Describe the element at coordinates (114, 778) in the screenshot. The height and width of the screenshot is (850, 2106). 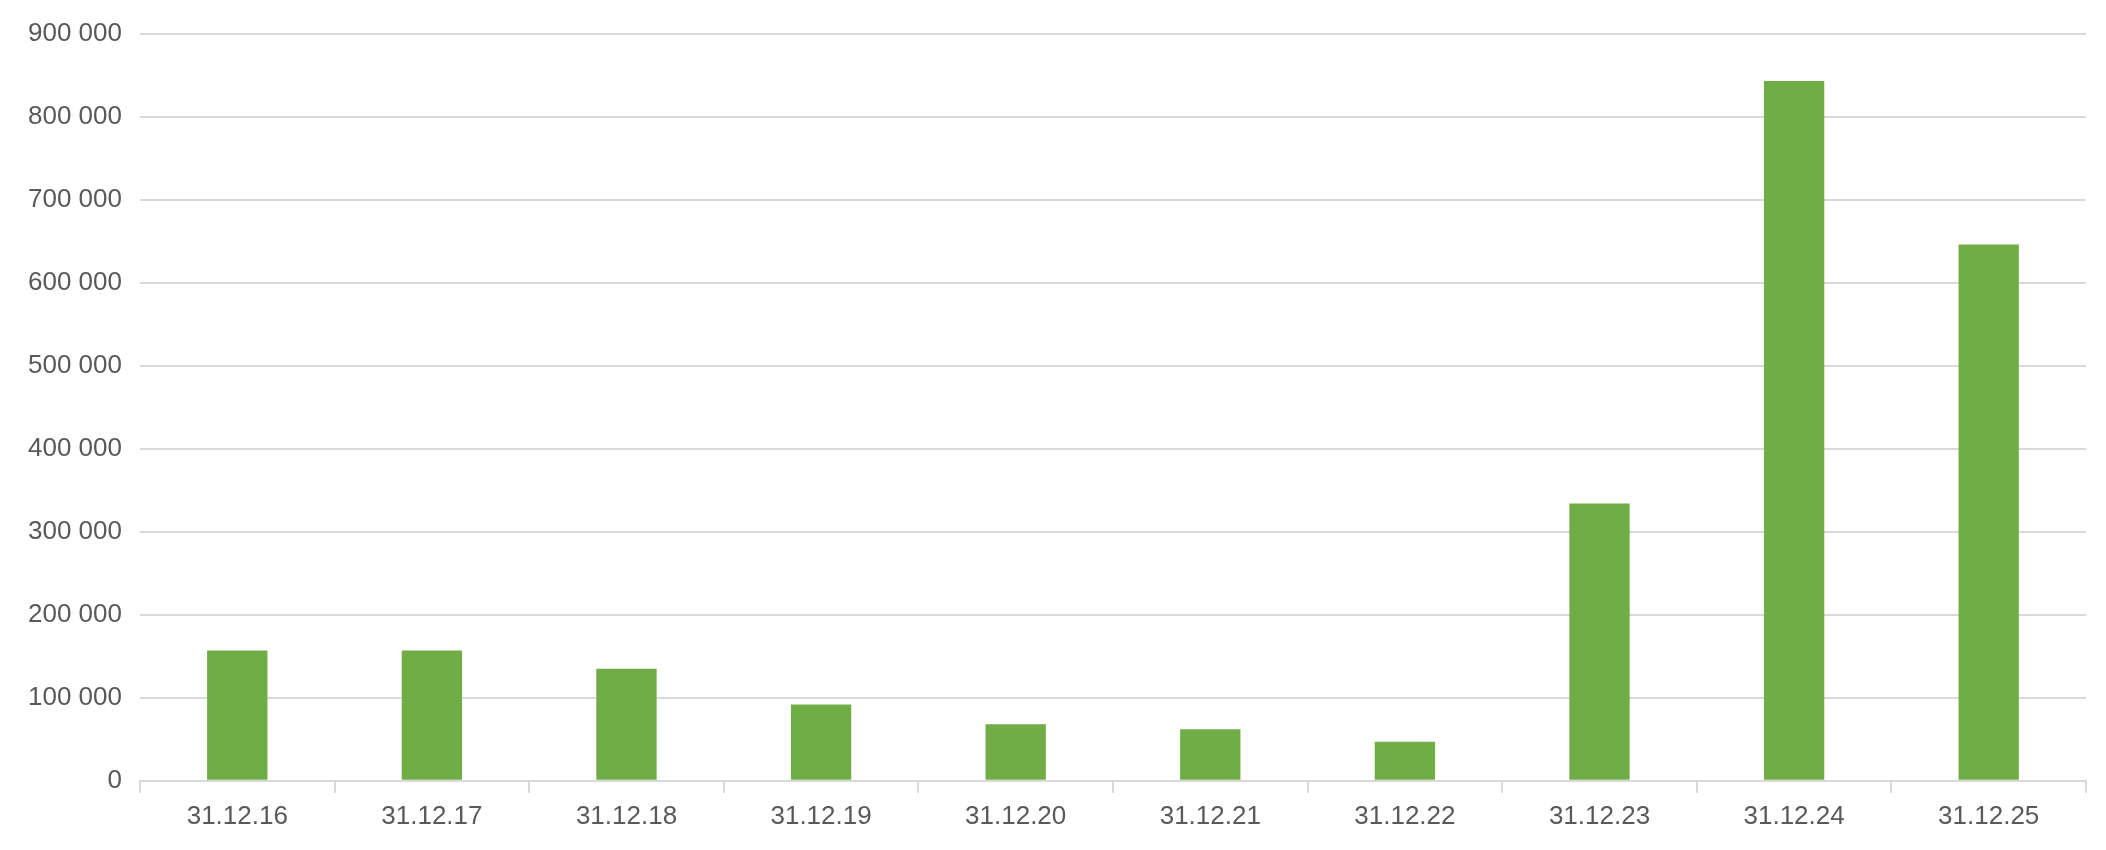
I see `y-tick-label: 0` at that location.